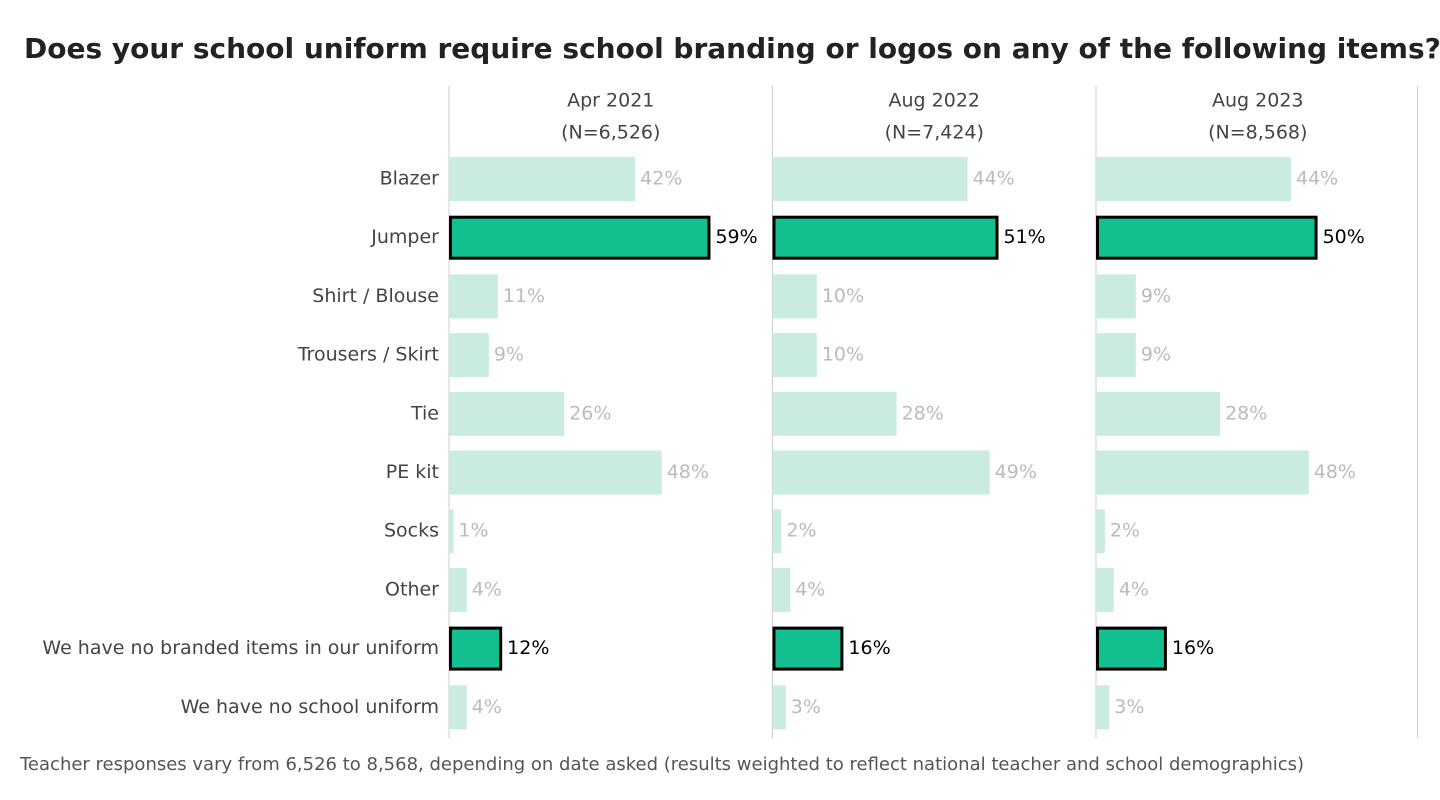  I want to click on value-label: 42%, so click(661, 179).